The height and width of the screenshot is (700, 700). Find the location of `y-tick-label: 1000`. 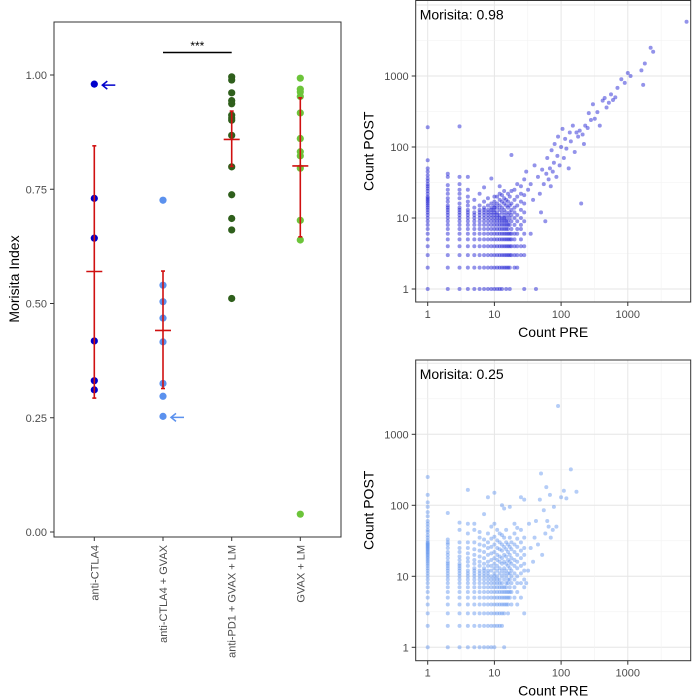

y-tick-label: 1000 is located at coordinates (396, 435).